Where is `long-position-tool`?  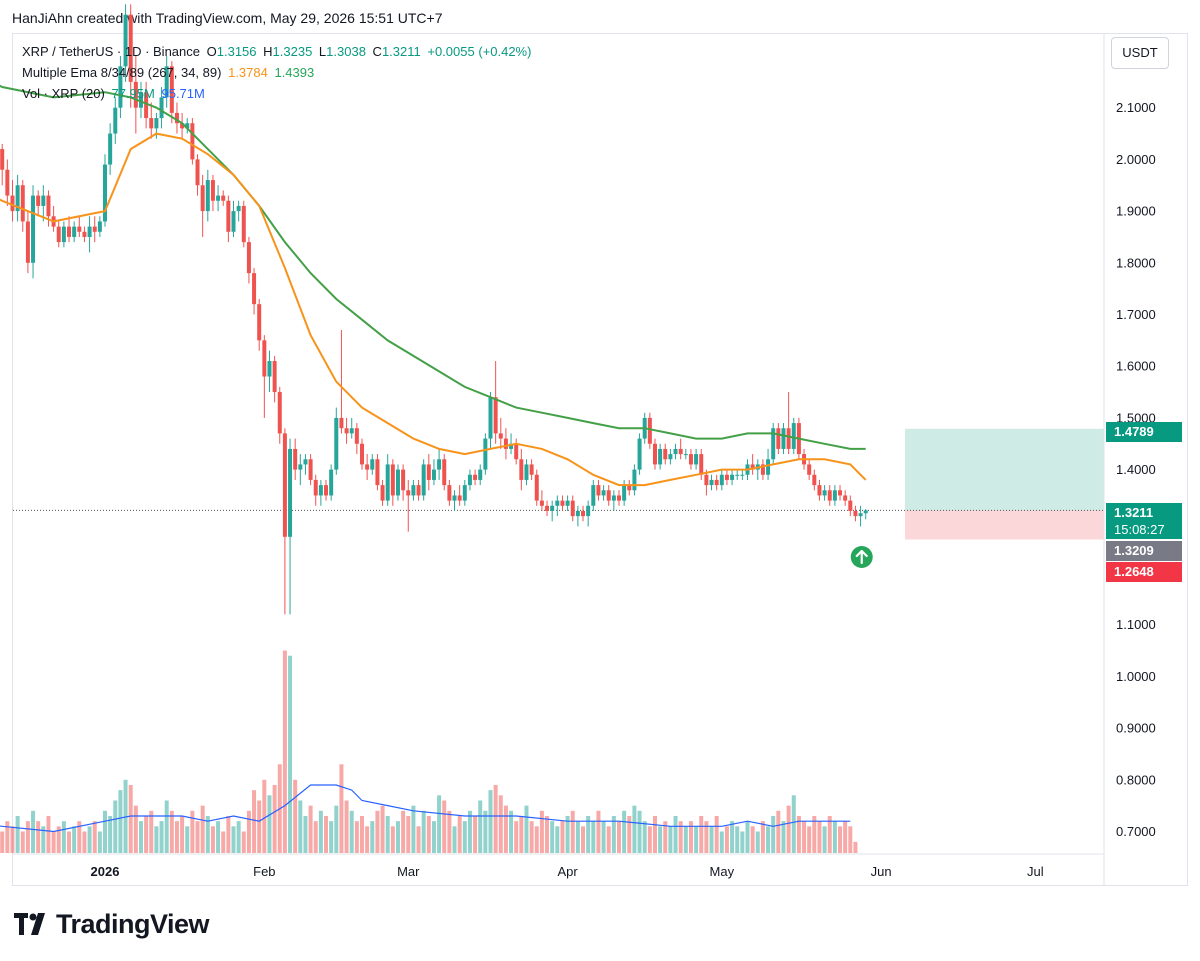
long-position-tool is located at coordinates (558, 484).